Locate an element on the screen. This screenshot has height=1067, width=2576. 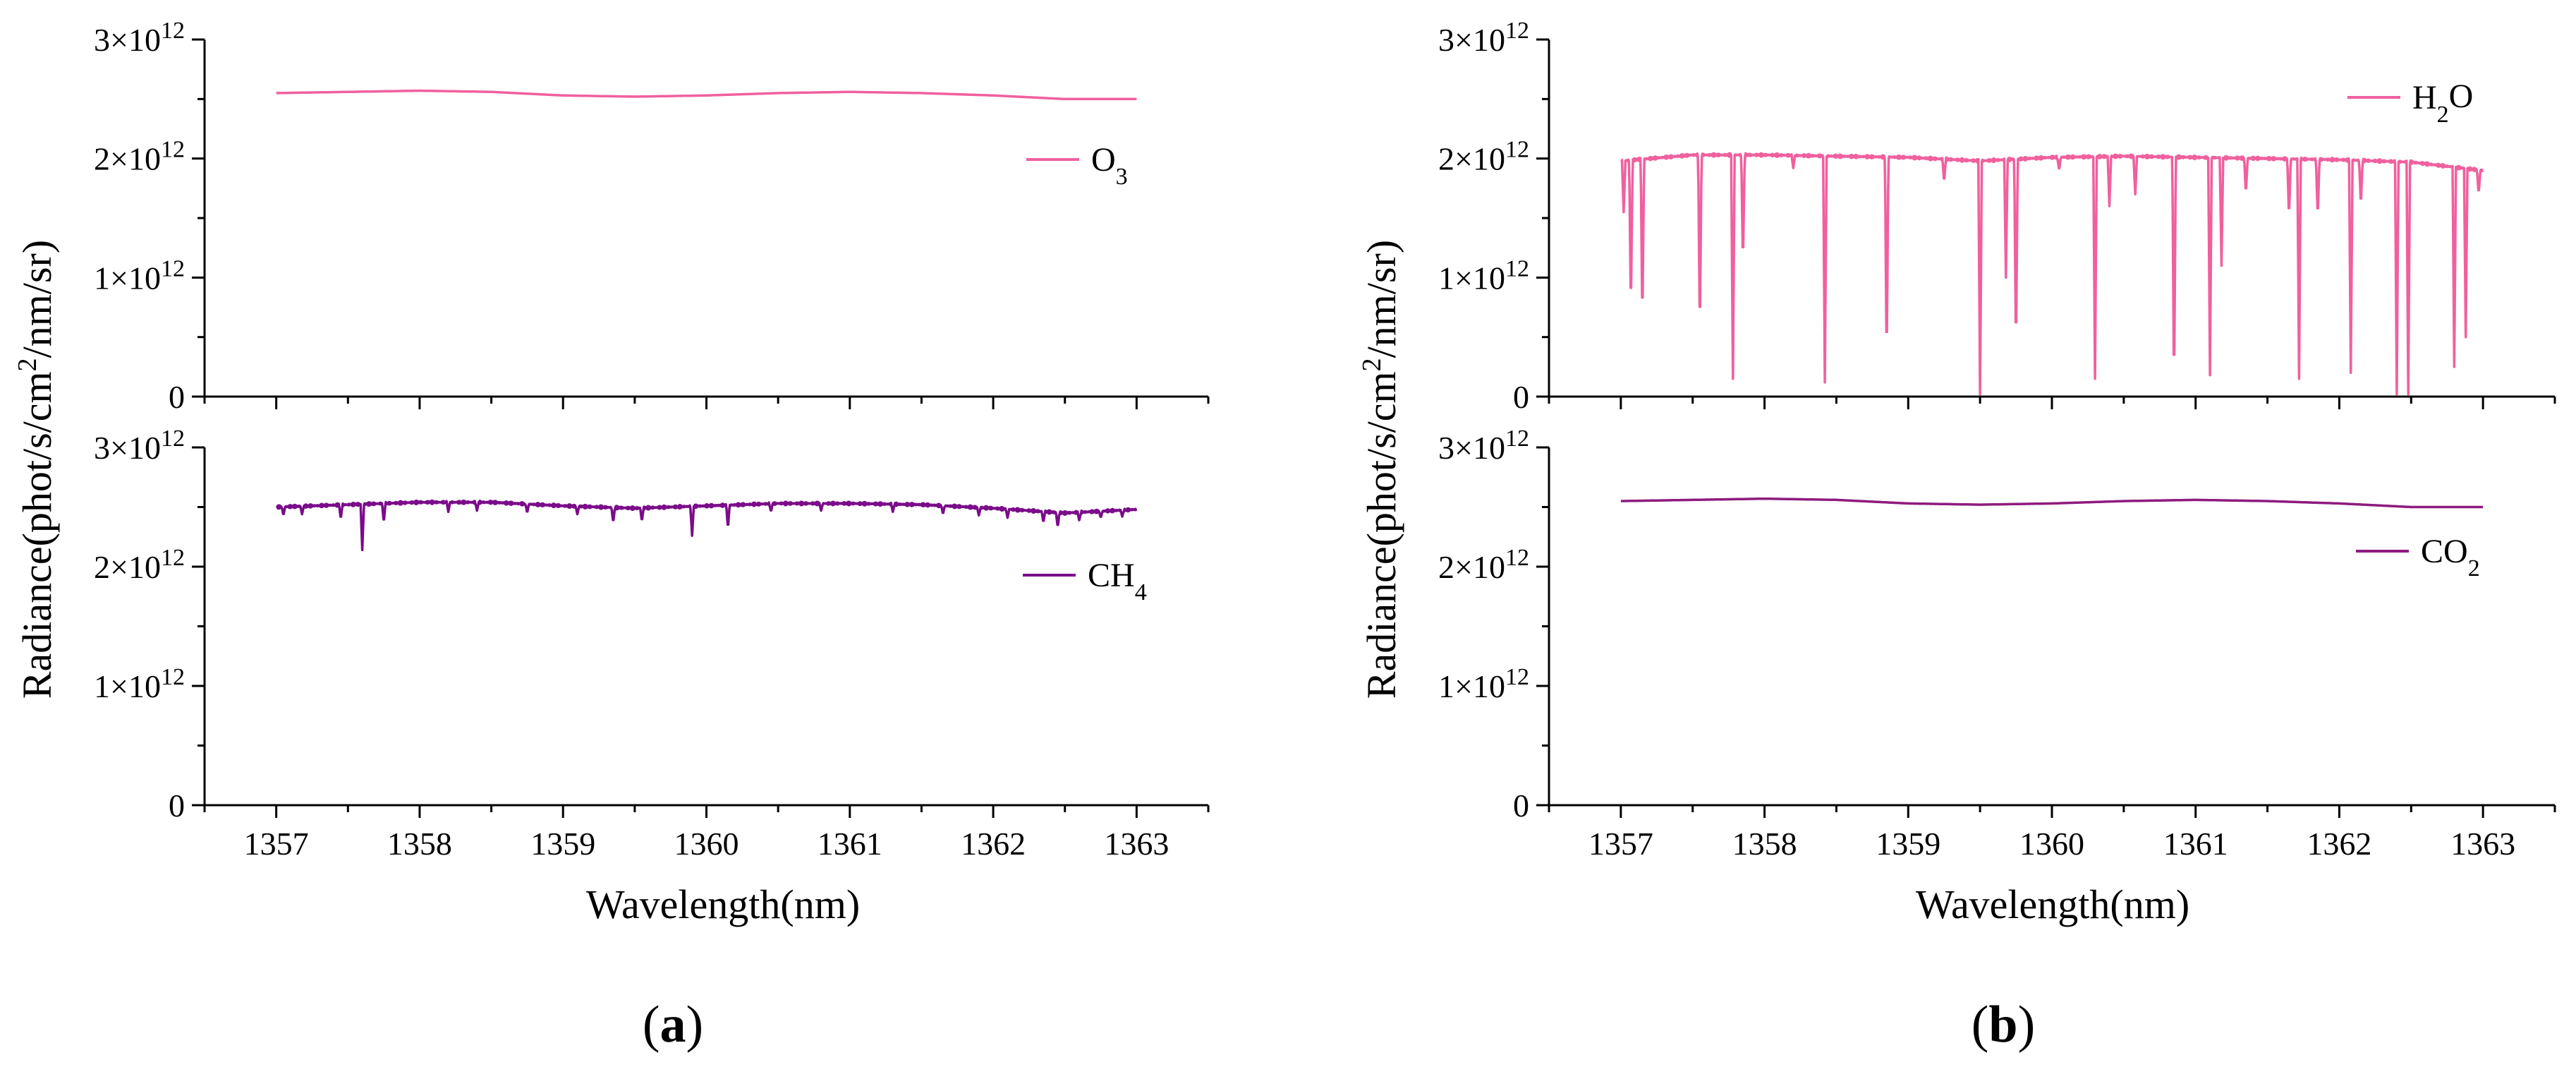
legend-label-ch4: CH4 is located at coordinates (1117, 581).